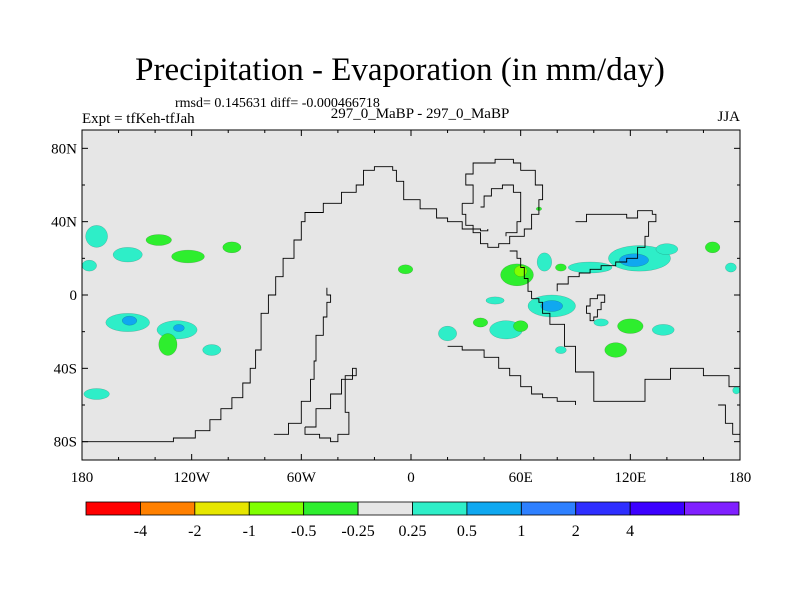 The width and height of the screenshot is (800, 600). What do you see at coordinates (413, 531) in the screenshot?
I see `colorbar-label: 0.25` at bounding box center [413, 531].